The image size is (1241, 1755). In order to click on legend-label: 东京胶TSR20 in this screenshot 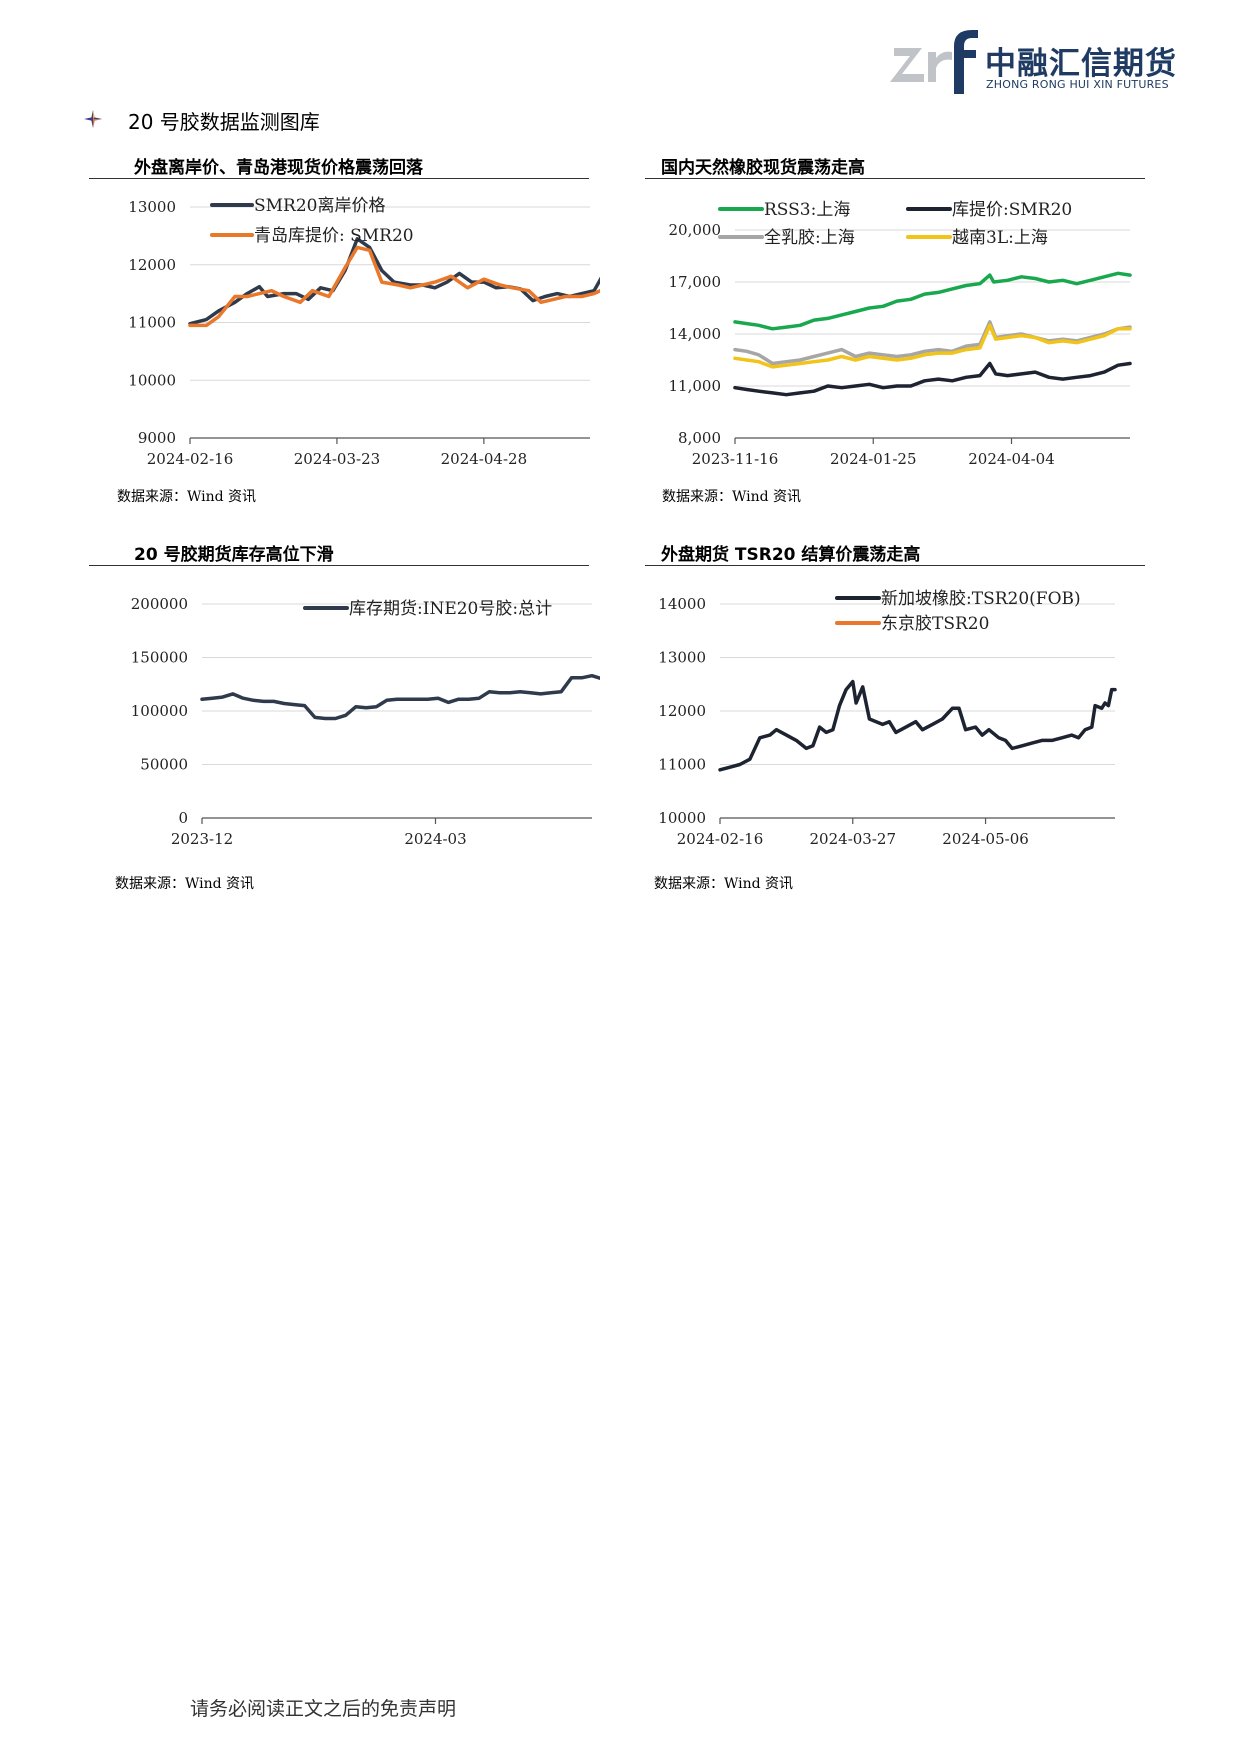, I will do `click(935, 624)`.